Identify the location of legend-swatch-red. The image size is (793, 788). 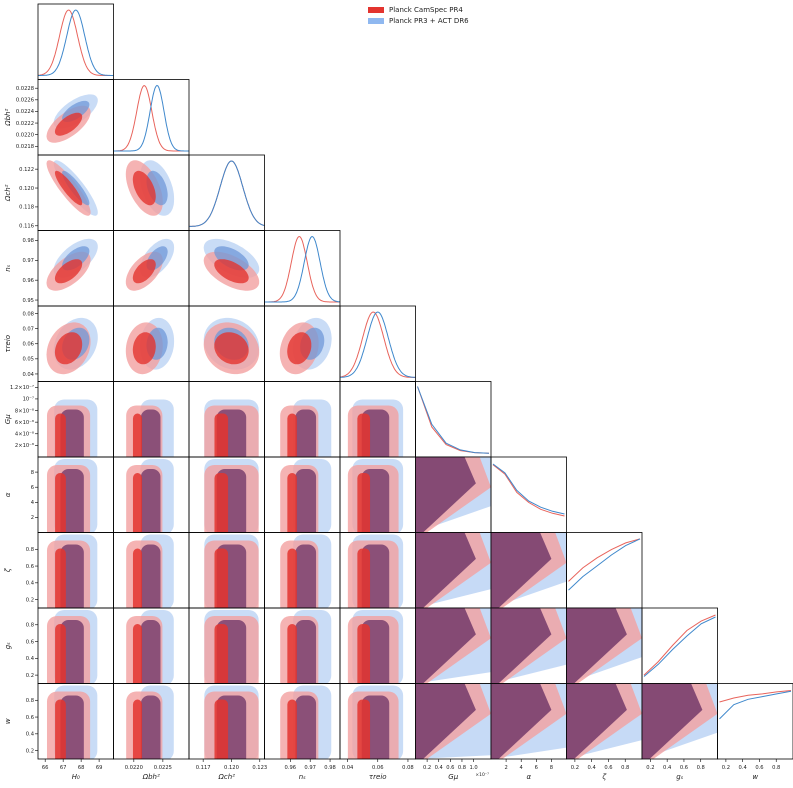
(376, 9).